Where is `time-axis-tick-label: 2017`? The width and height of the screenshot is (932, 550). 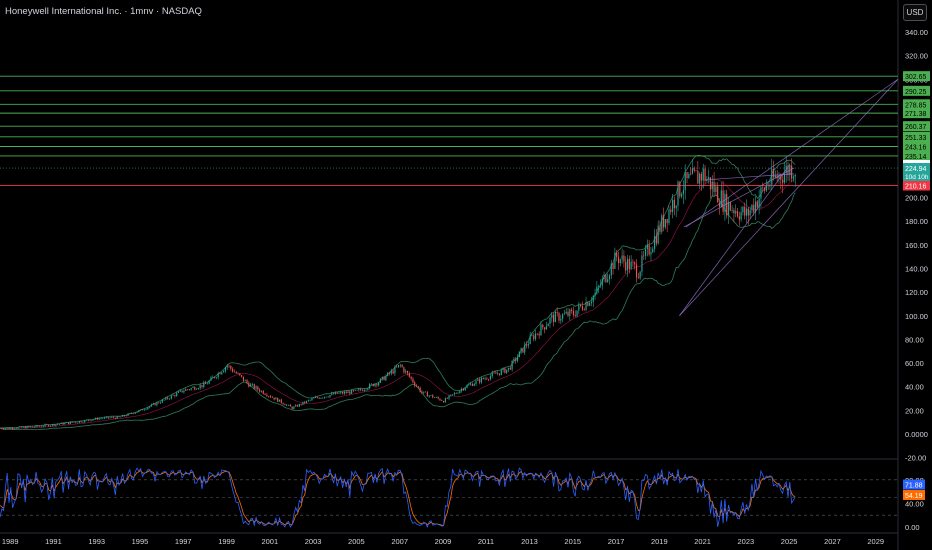
time-axis-tick-label: 2017 is located at coordinates (616, 541).